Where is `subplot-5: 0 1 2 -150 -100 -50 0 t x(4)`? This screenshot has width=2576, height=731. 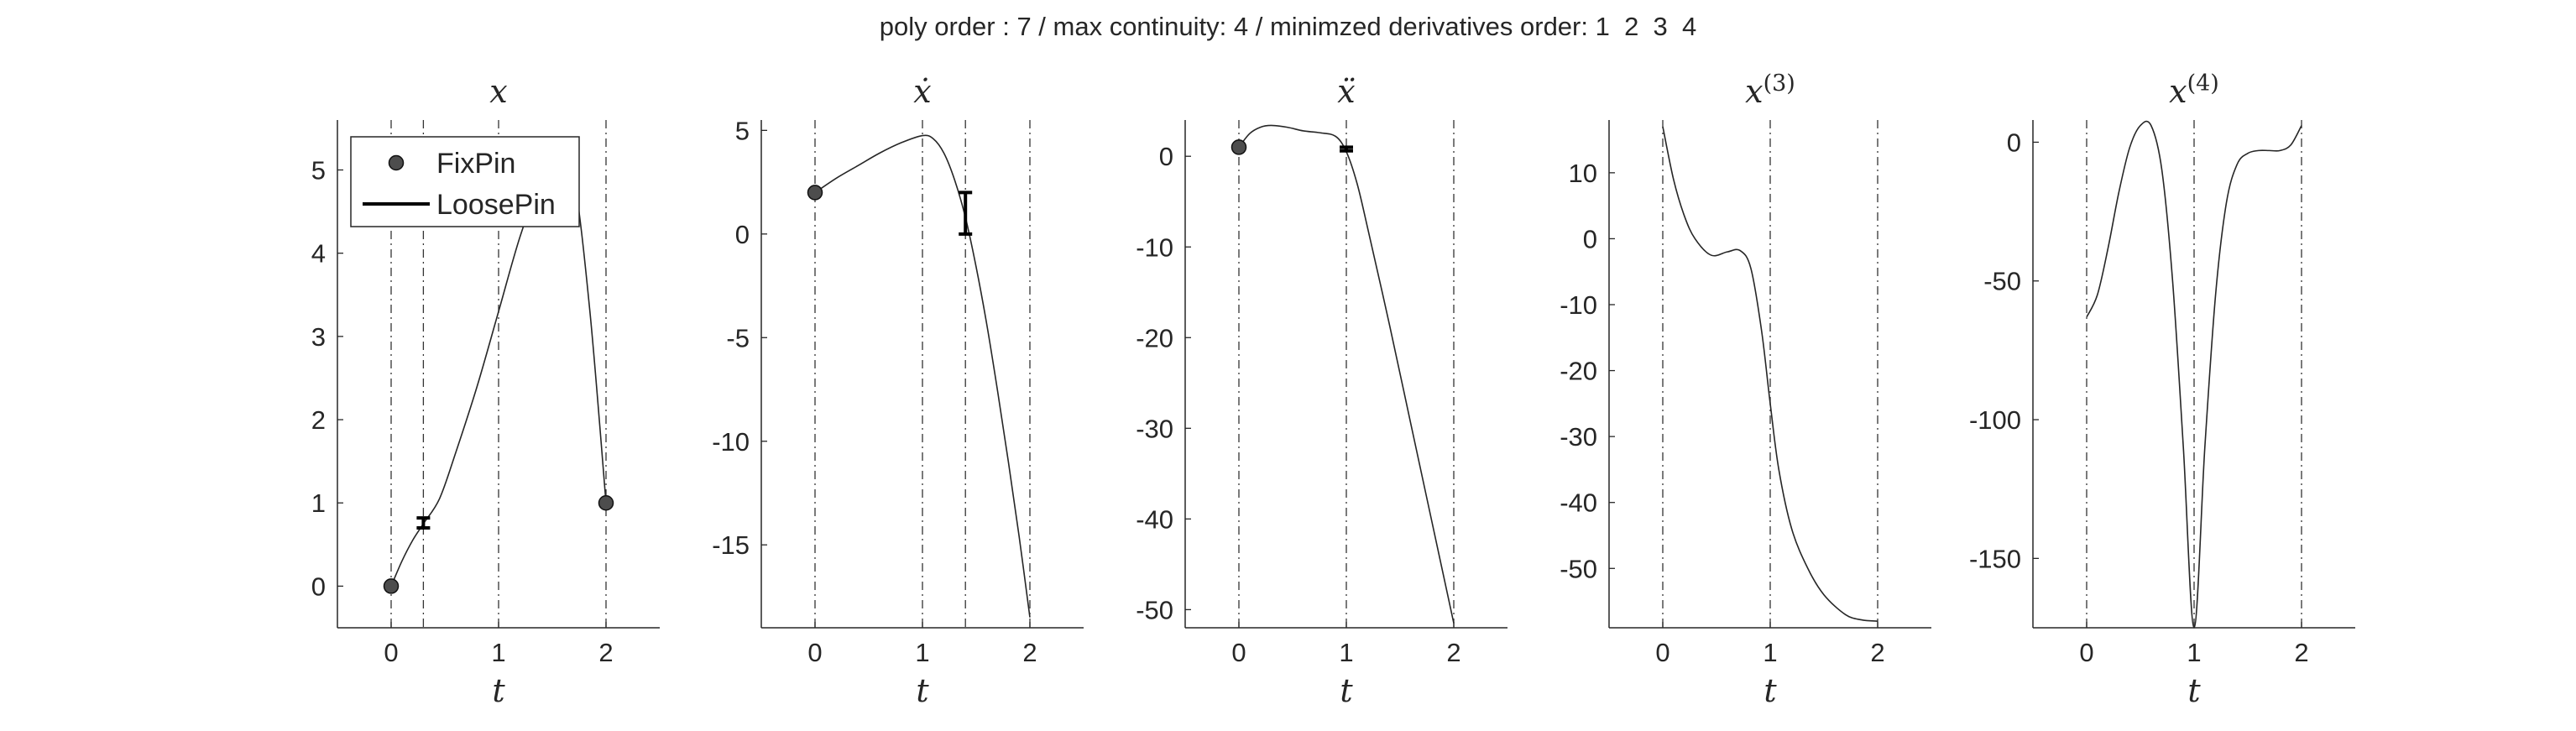 subplot-5: 0 1 2 -150 -100 -50 0 t x(4) is located at coordinates (2162, 389).